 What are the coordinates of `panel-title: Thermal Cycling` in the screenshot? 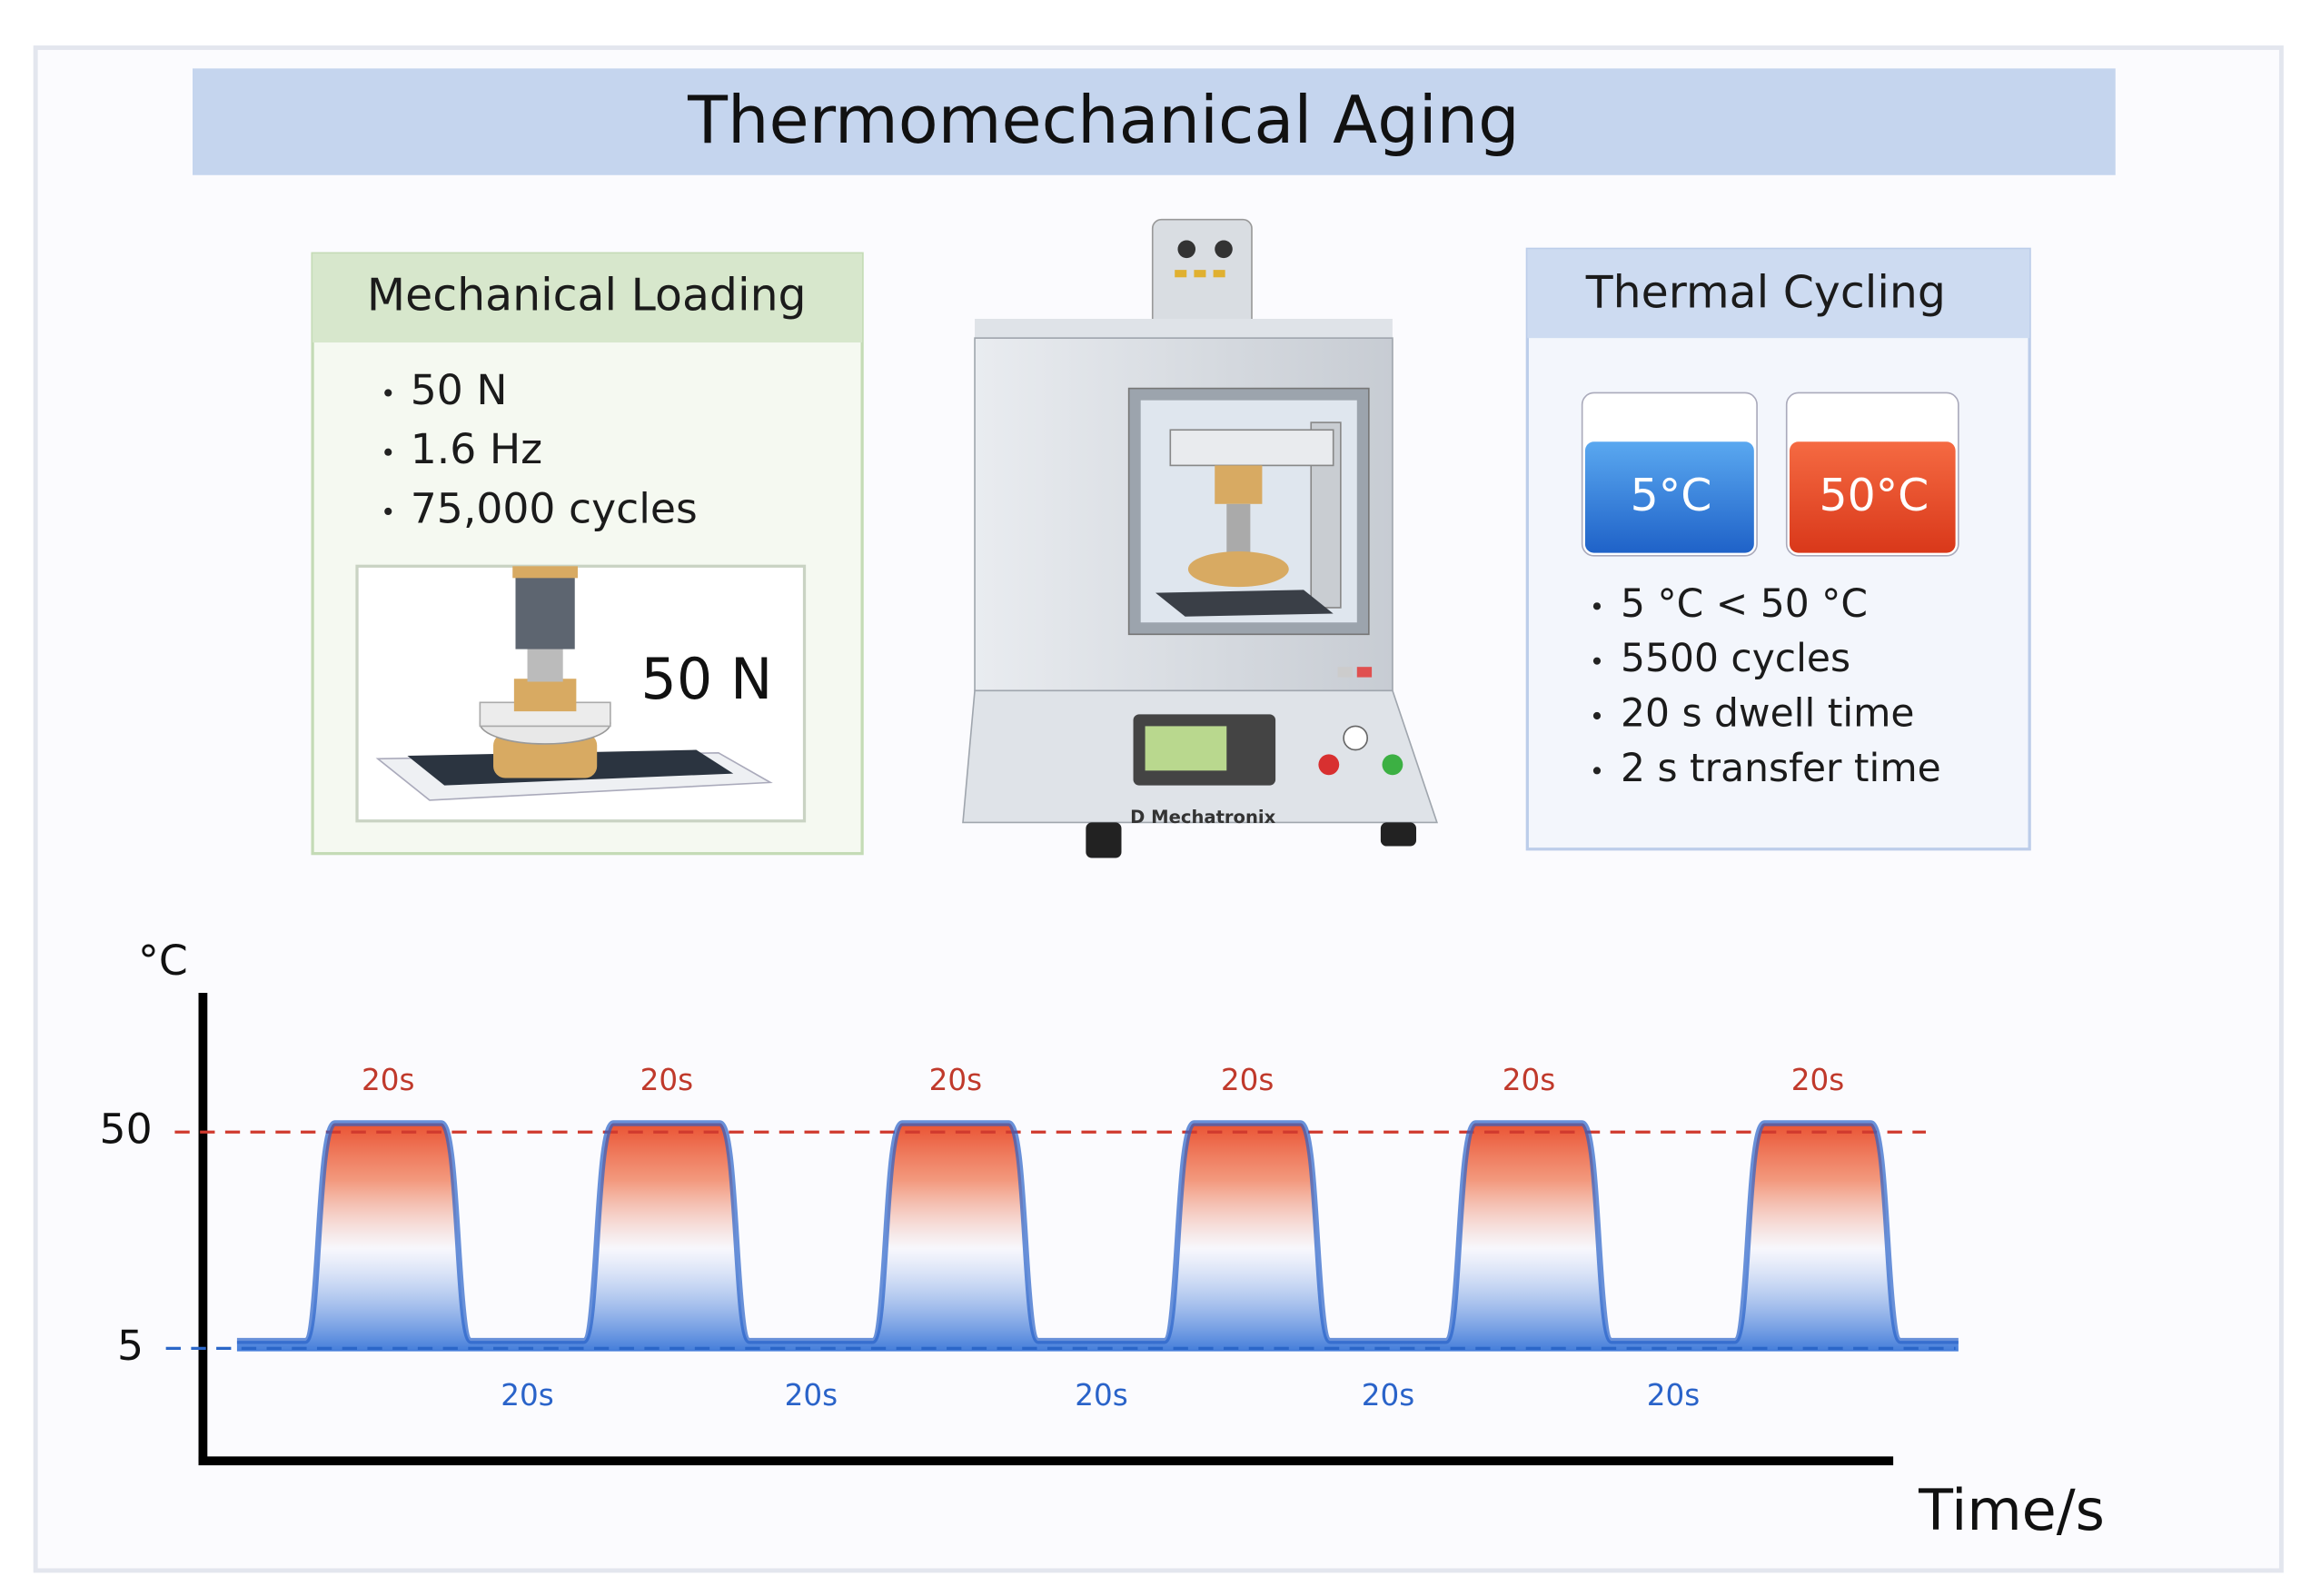 It's located at (1765, 292).